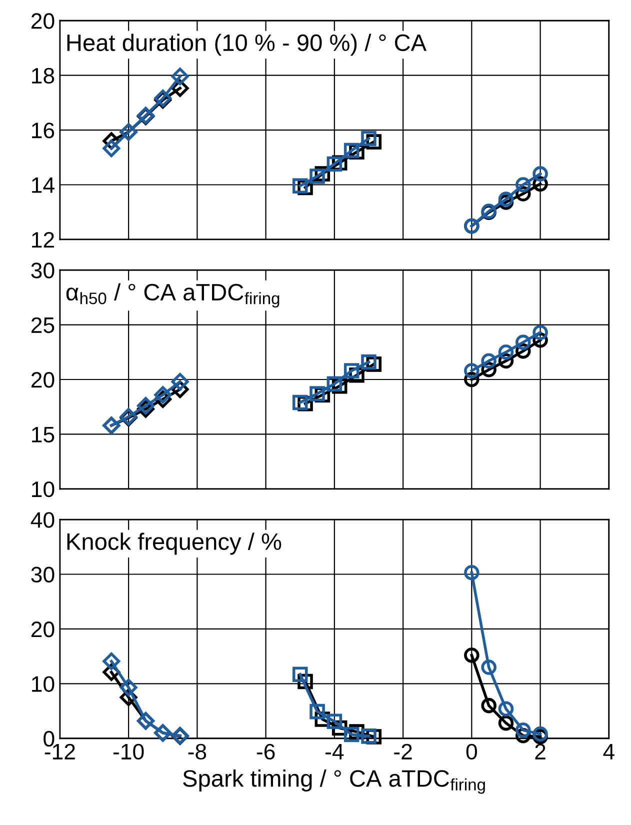  What do you see at coordinates (43, 434) in the screenshot?
I see `y-tick-label: 15` at bounding box center [43, 434].